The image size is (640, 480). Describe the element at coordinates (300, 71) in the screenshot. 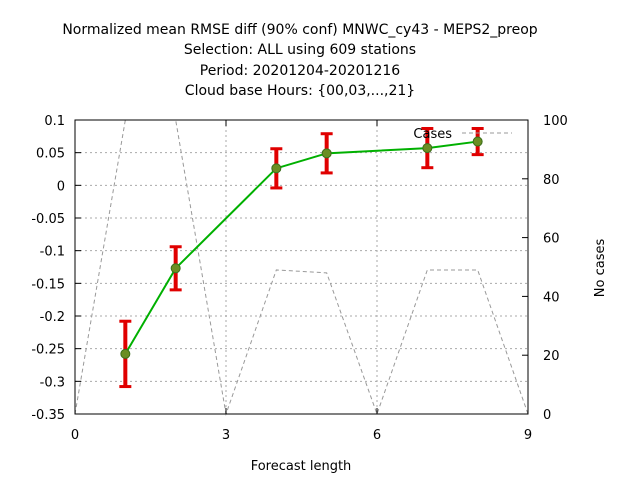

I see `chart-title-line-3: Period: 20201204-20201216` at that location.